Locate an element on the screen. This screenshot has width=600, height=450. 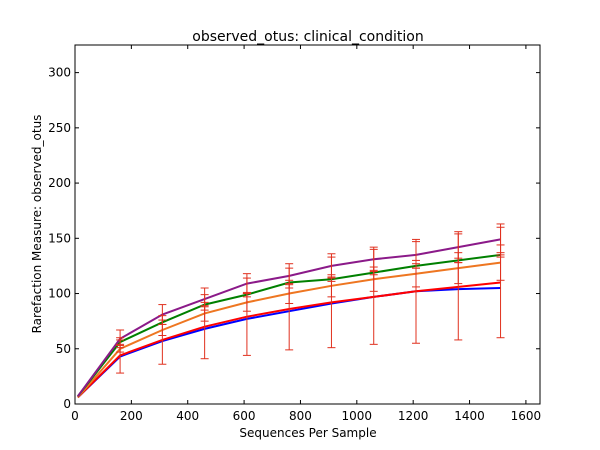
y-tick-label-2: 100 is located at coordinates (59, 294).